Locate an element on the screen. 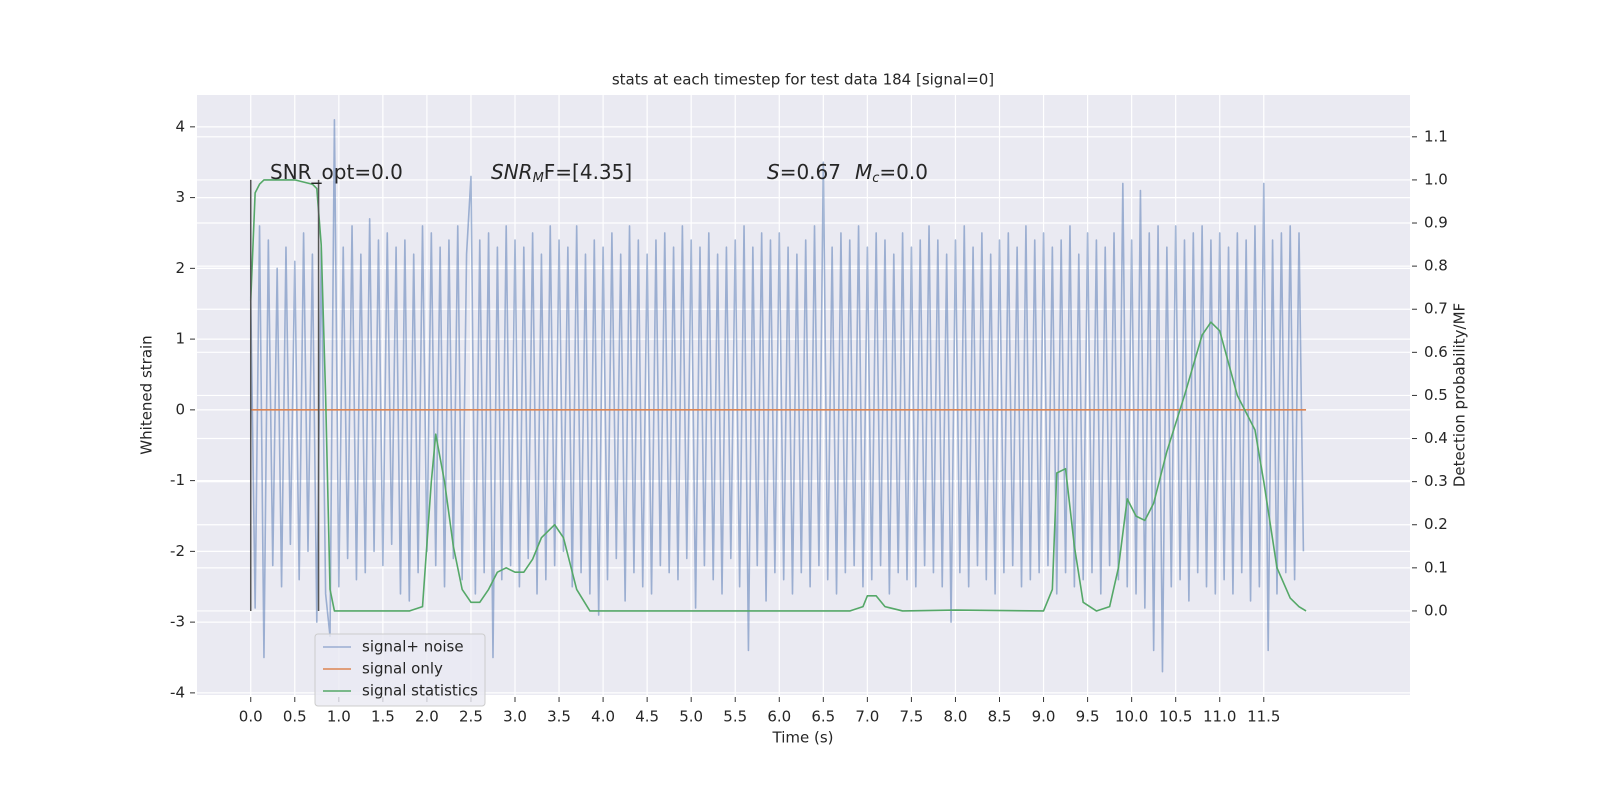  x-tick-label: 2.0 is located at coordinates (427, 717).